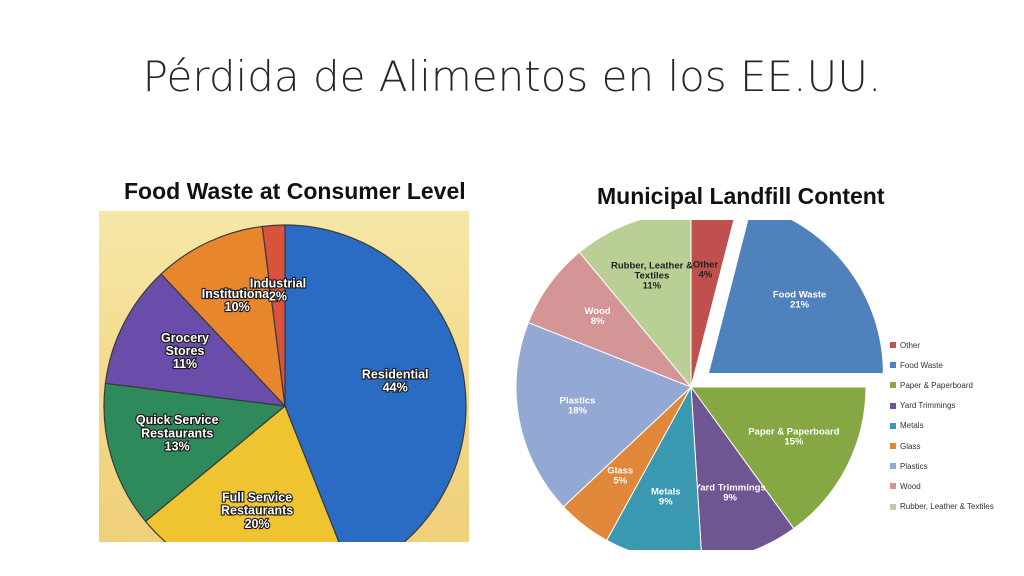 This screenshot has width=1024, height=576. I want to click on legend-label: Paper & Paperboard, so click(936, 385).